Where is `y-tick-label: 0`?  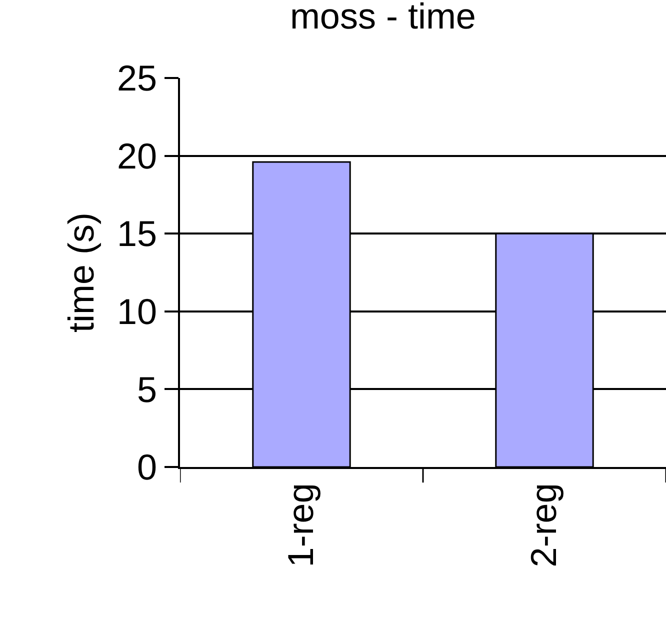
y-tick-label: 0 is located at coordinates (147, 467).